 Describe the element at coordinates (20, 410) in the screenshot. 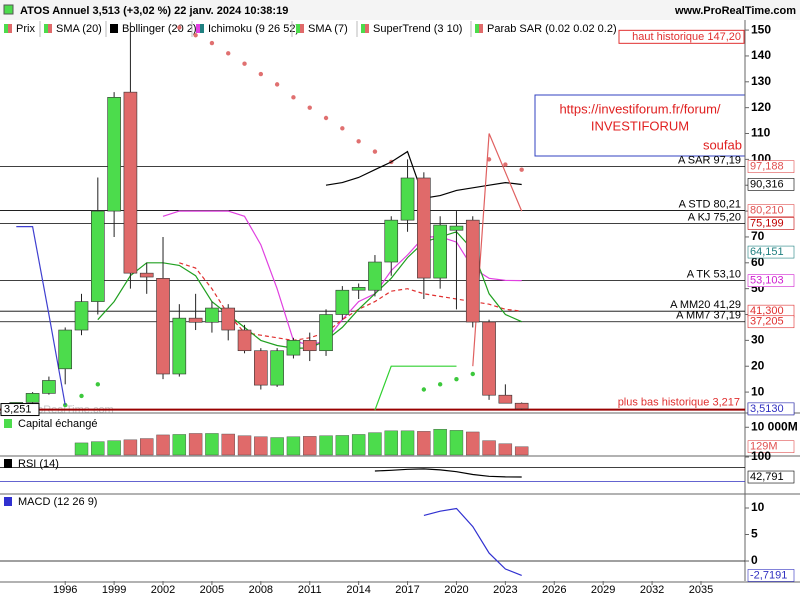

I see `left-tag-box` at that location.